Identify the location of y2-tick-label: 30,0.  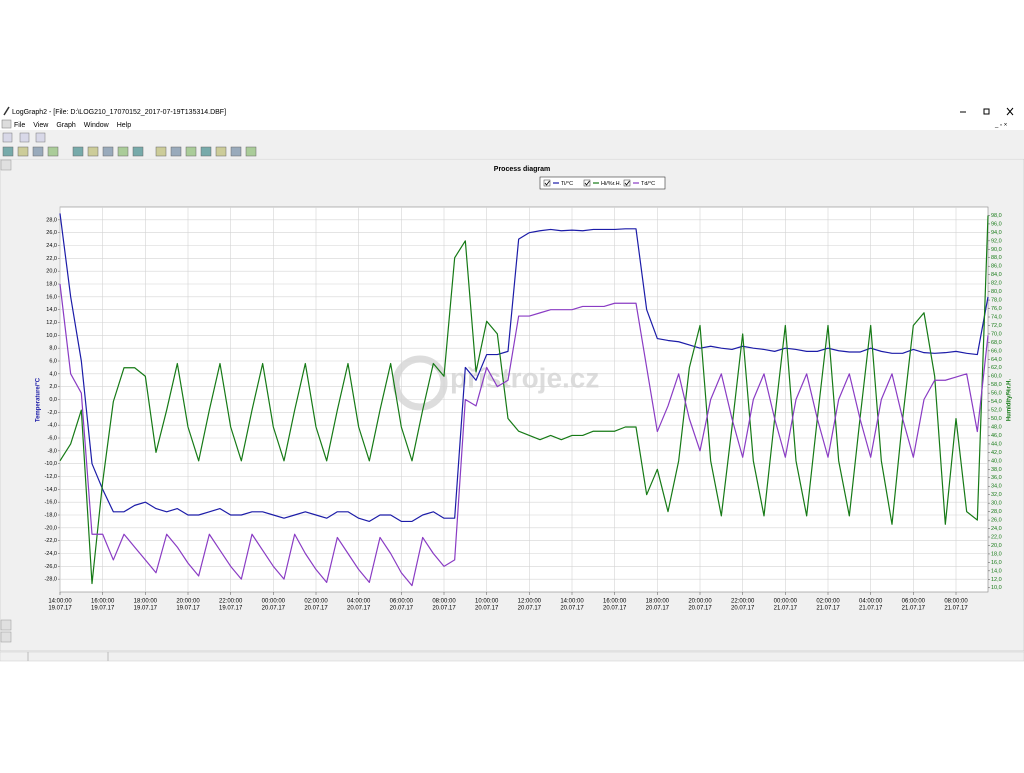
(996, 504).